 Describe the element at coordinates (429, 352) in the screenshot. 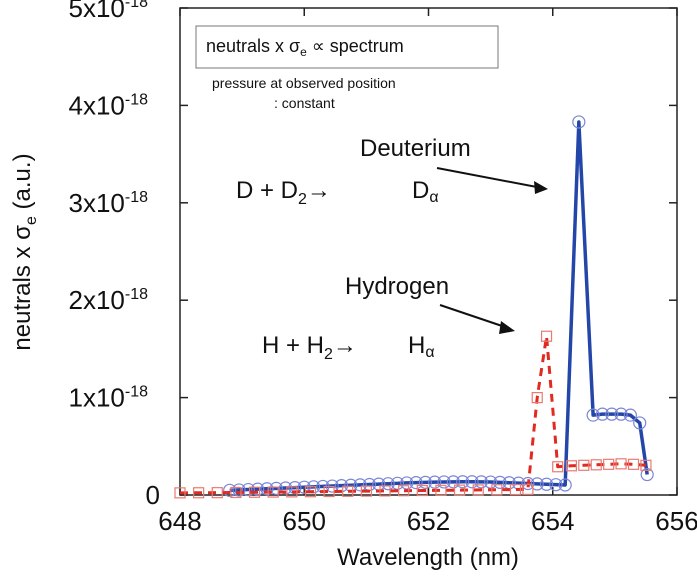

I see `h-reaction-rhs-sub: α` at that location.